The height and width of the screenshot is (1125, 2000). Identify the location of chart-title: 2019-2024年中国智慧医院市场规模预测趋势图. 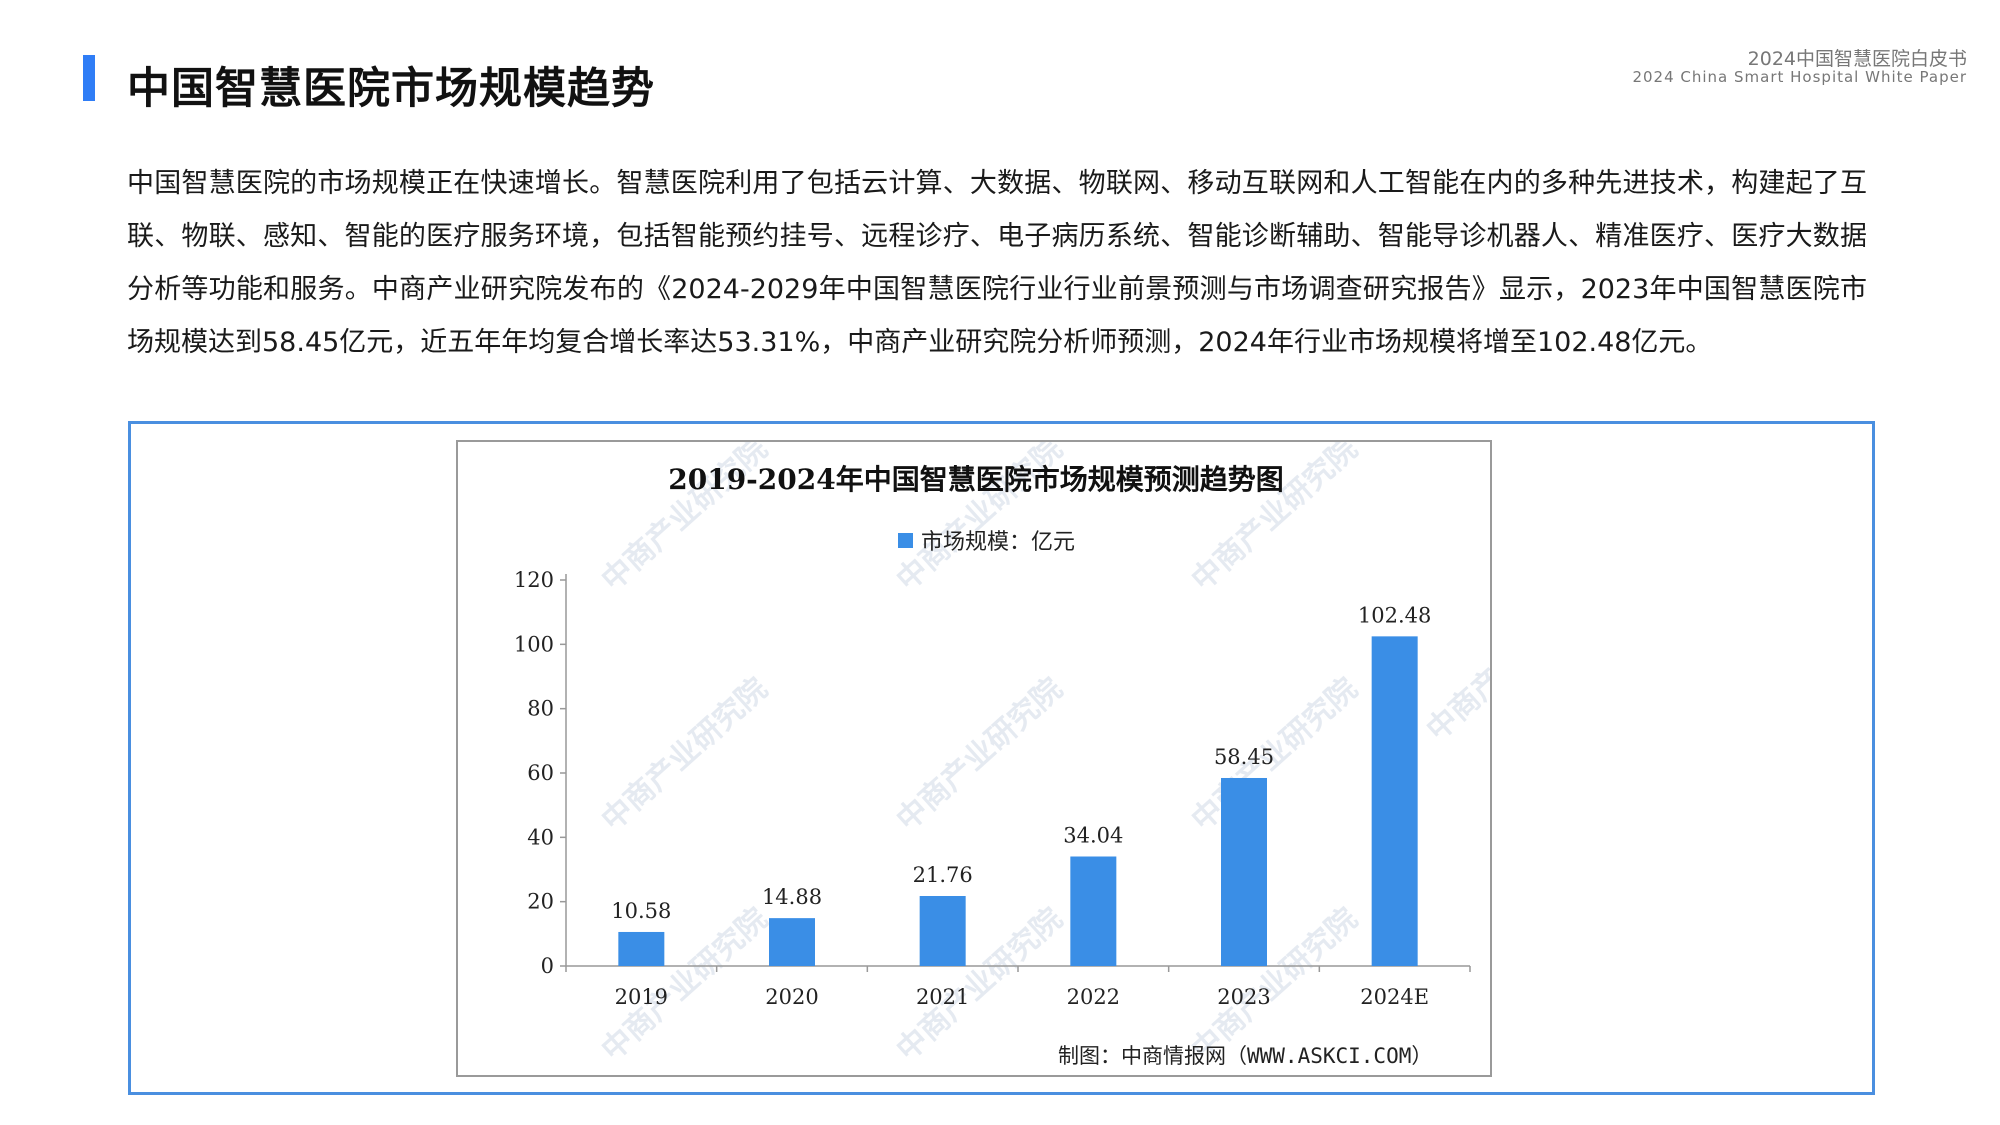
(976, 479).